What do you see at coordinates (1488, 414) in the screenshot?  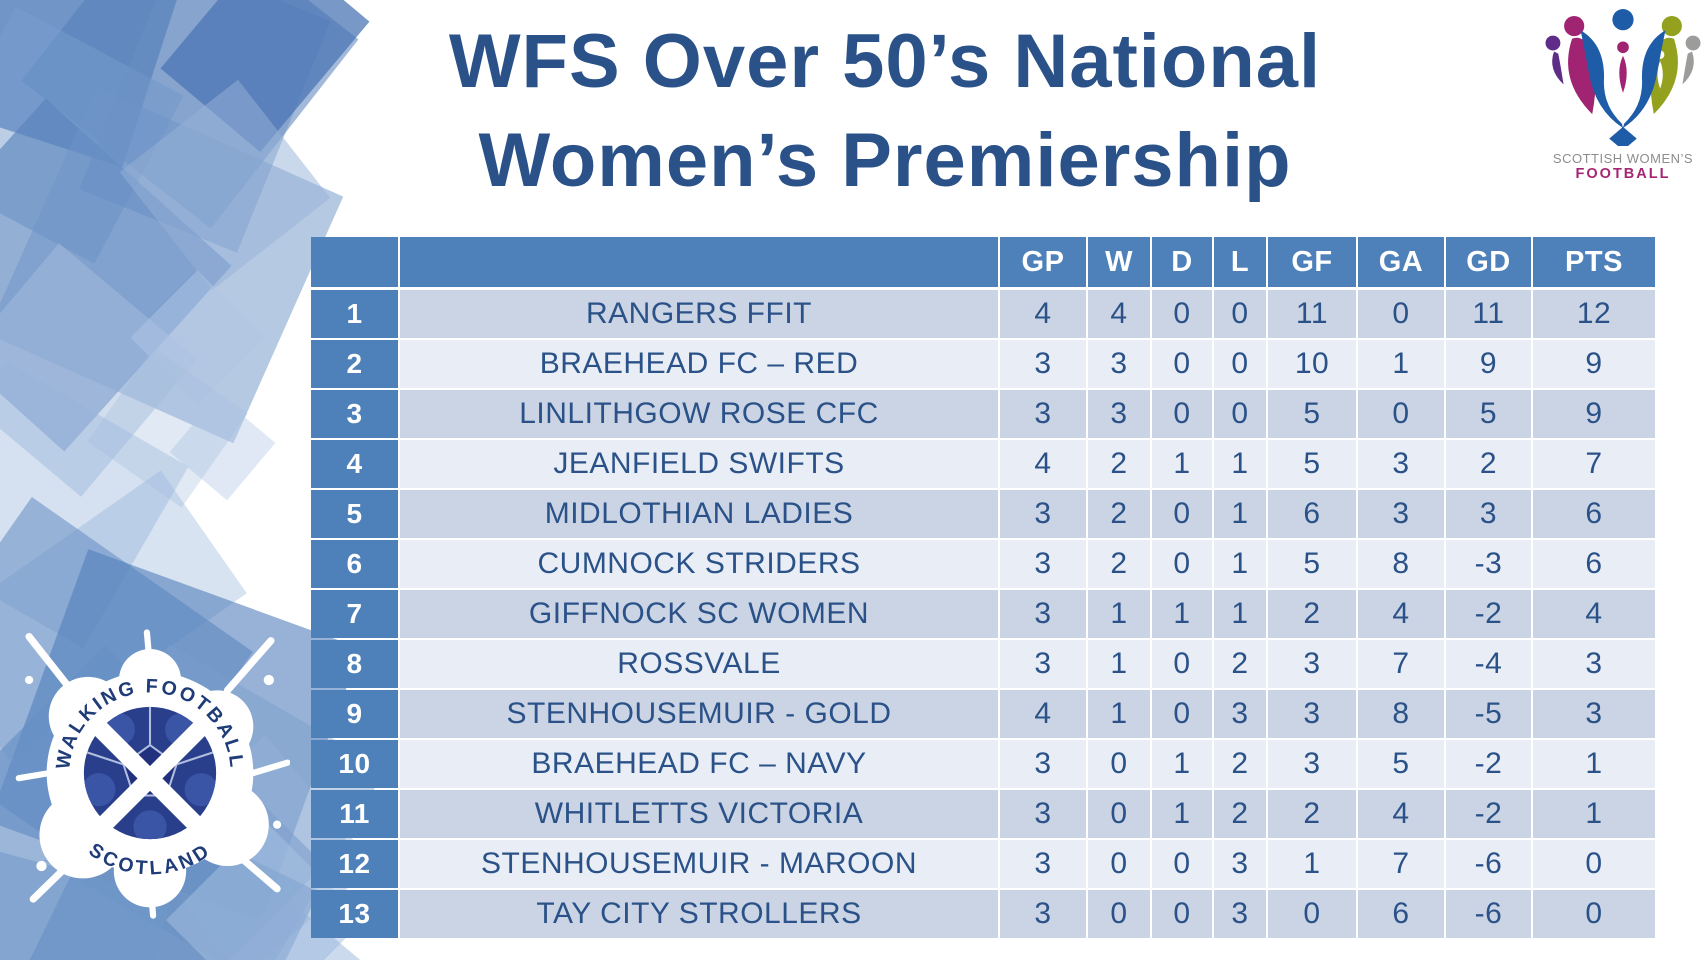 I see `stat-cell-gd: 5` at bounding box center [1488, 414].